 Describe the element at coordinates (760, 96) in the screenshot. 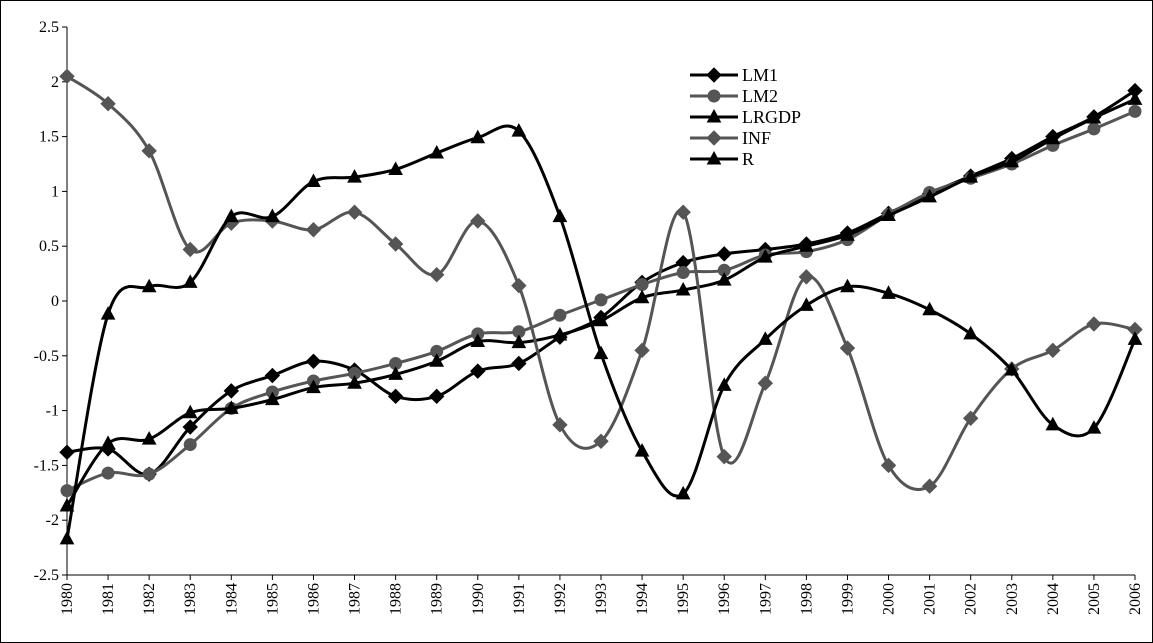

I see `legend-label: LM2` at that location.